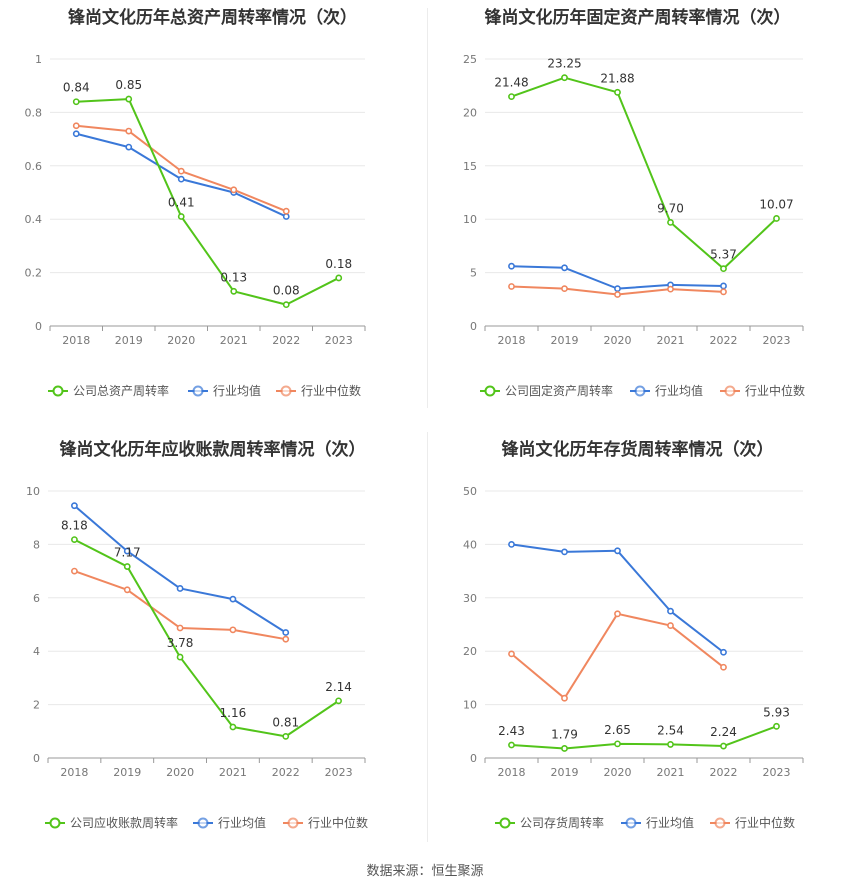 The height and width of the screenshot is (890, 850). What do you see at coordinates (776, 712) in the screenshot?
I see `data-label: 5.93` at bounding box center [776, 712].